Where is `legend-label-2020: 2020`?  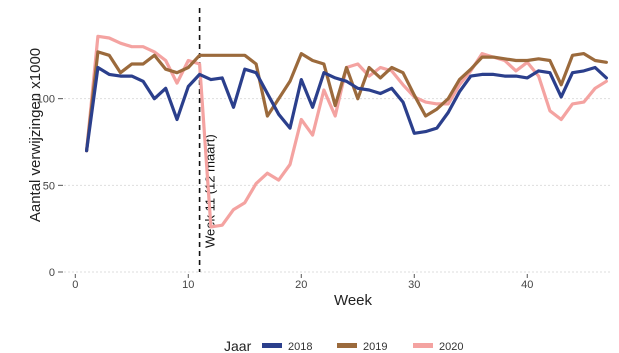
legend-label-2020: 2020 is located at coordinates (451, 347).